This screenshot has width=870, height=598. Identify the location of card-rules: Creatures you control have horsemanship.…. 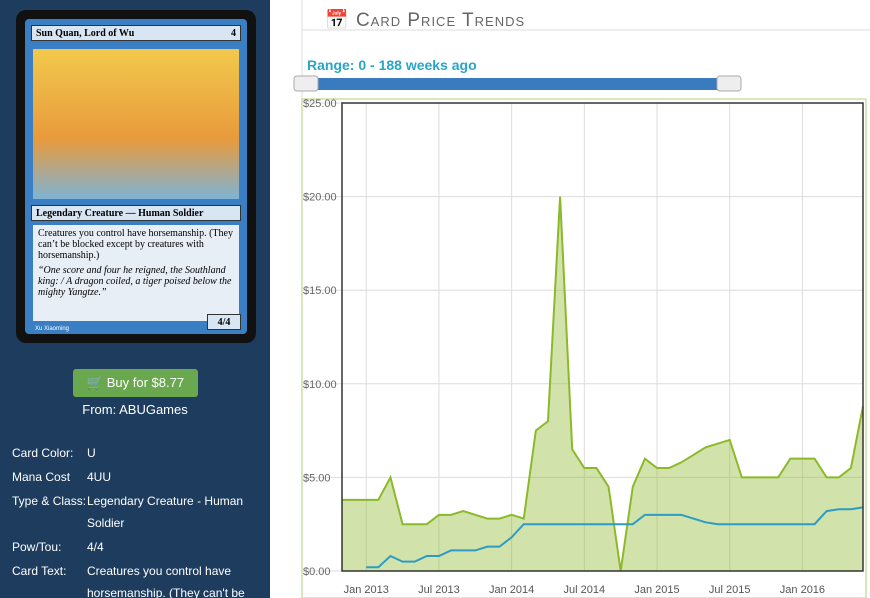
(135, 244).